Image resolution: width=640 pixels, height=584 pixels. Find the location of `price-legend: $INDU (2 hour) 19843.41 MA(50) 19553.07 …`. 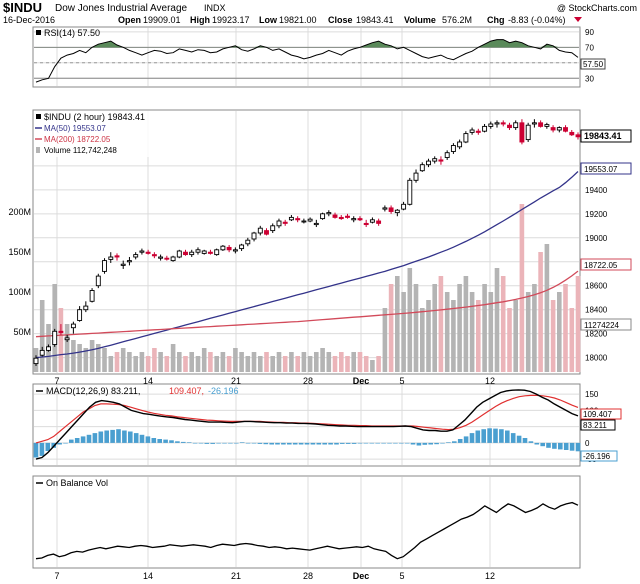

price-legend: $INDU (2 hour) 19843.41 MA(50) 19553.07 … is located at coordinates (109, 134).